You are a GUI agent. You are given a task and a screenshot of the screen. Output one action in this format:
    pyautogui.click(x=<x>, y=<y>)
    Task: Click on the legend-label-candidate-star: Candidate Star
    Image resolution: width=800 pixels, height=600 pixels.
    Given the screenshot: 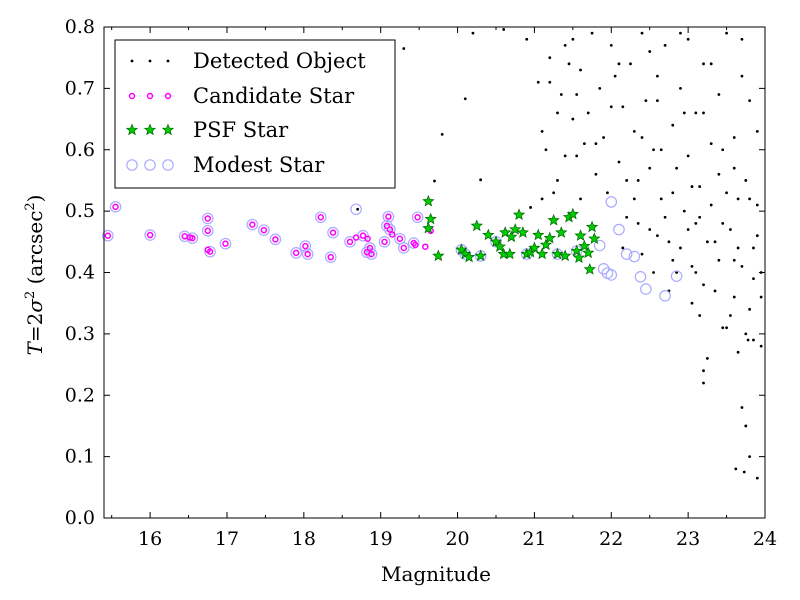 What is the action you would take?
    pyautogui.click(x=274, y=96)
    